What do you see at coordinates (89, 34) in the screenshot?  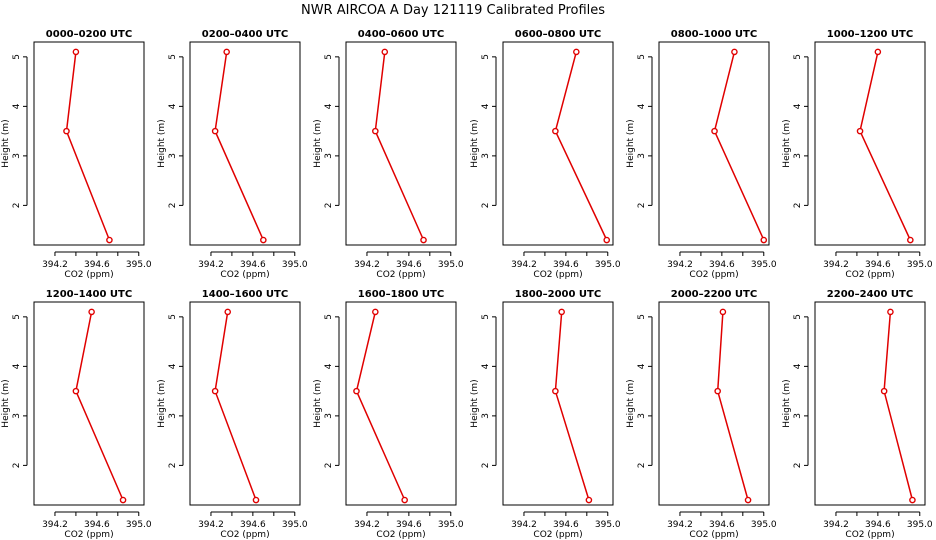 I see `panel-title: 0000–0200 UTC` at bounding box center [89, 34].